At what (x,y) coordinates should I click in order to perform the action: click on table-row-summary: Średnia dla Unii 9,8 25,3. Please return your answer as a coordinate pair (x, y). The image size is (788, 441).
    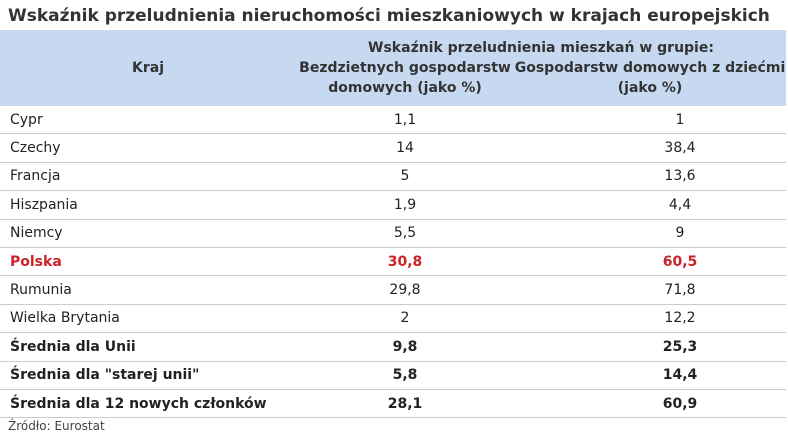
    Looking at the image, I should click on (393, 347).